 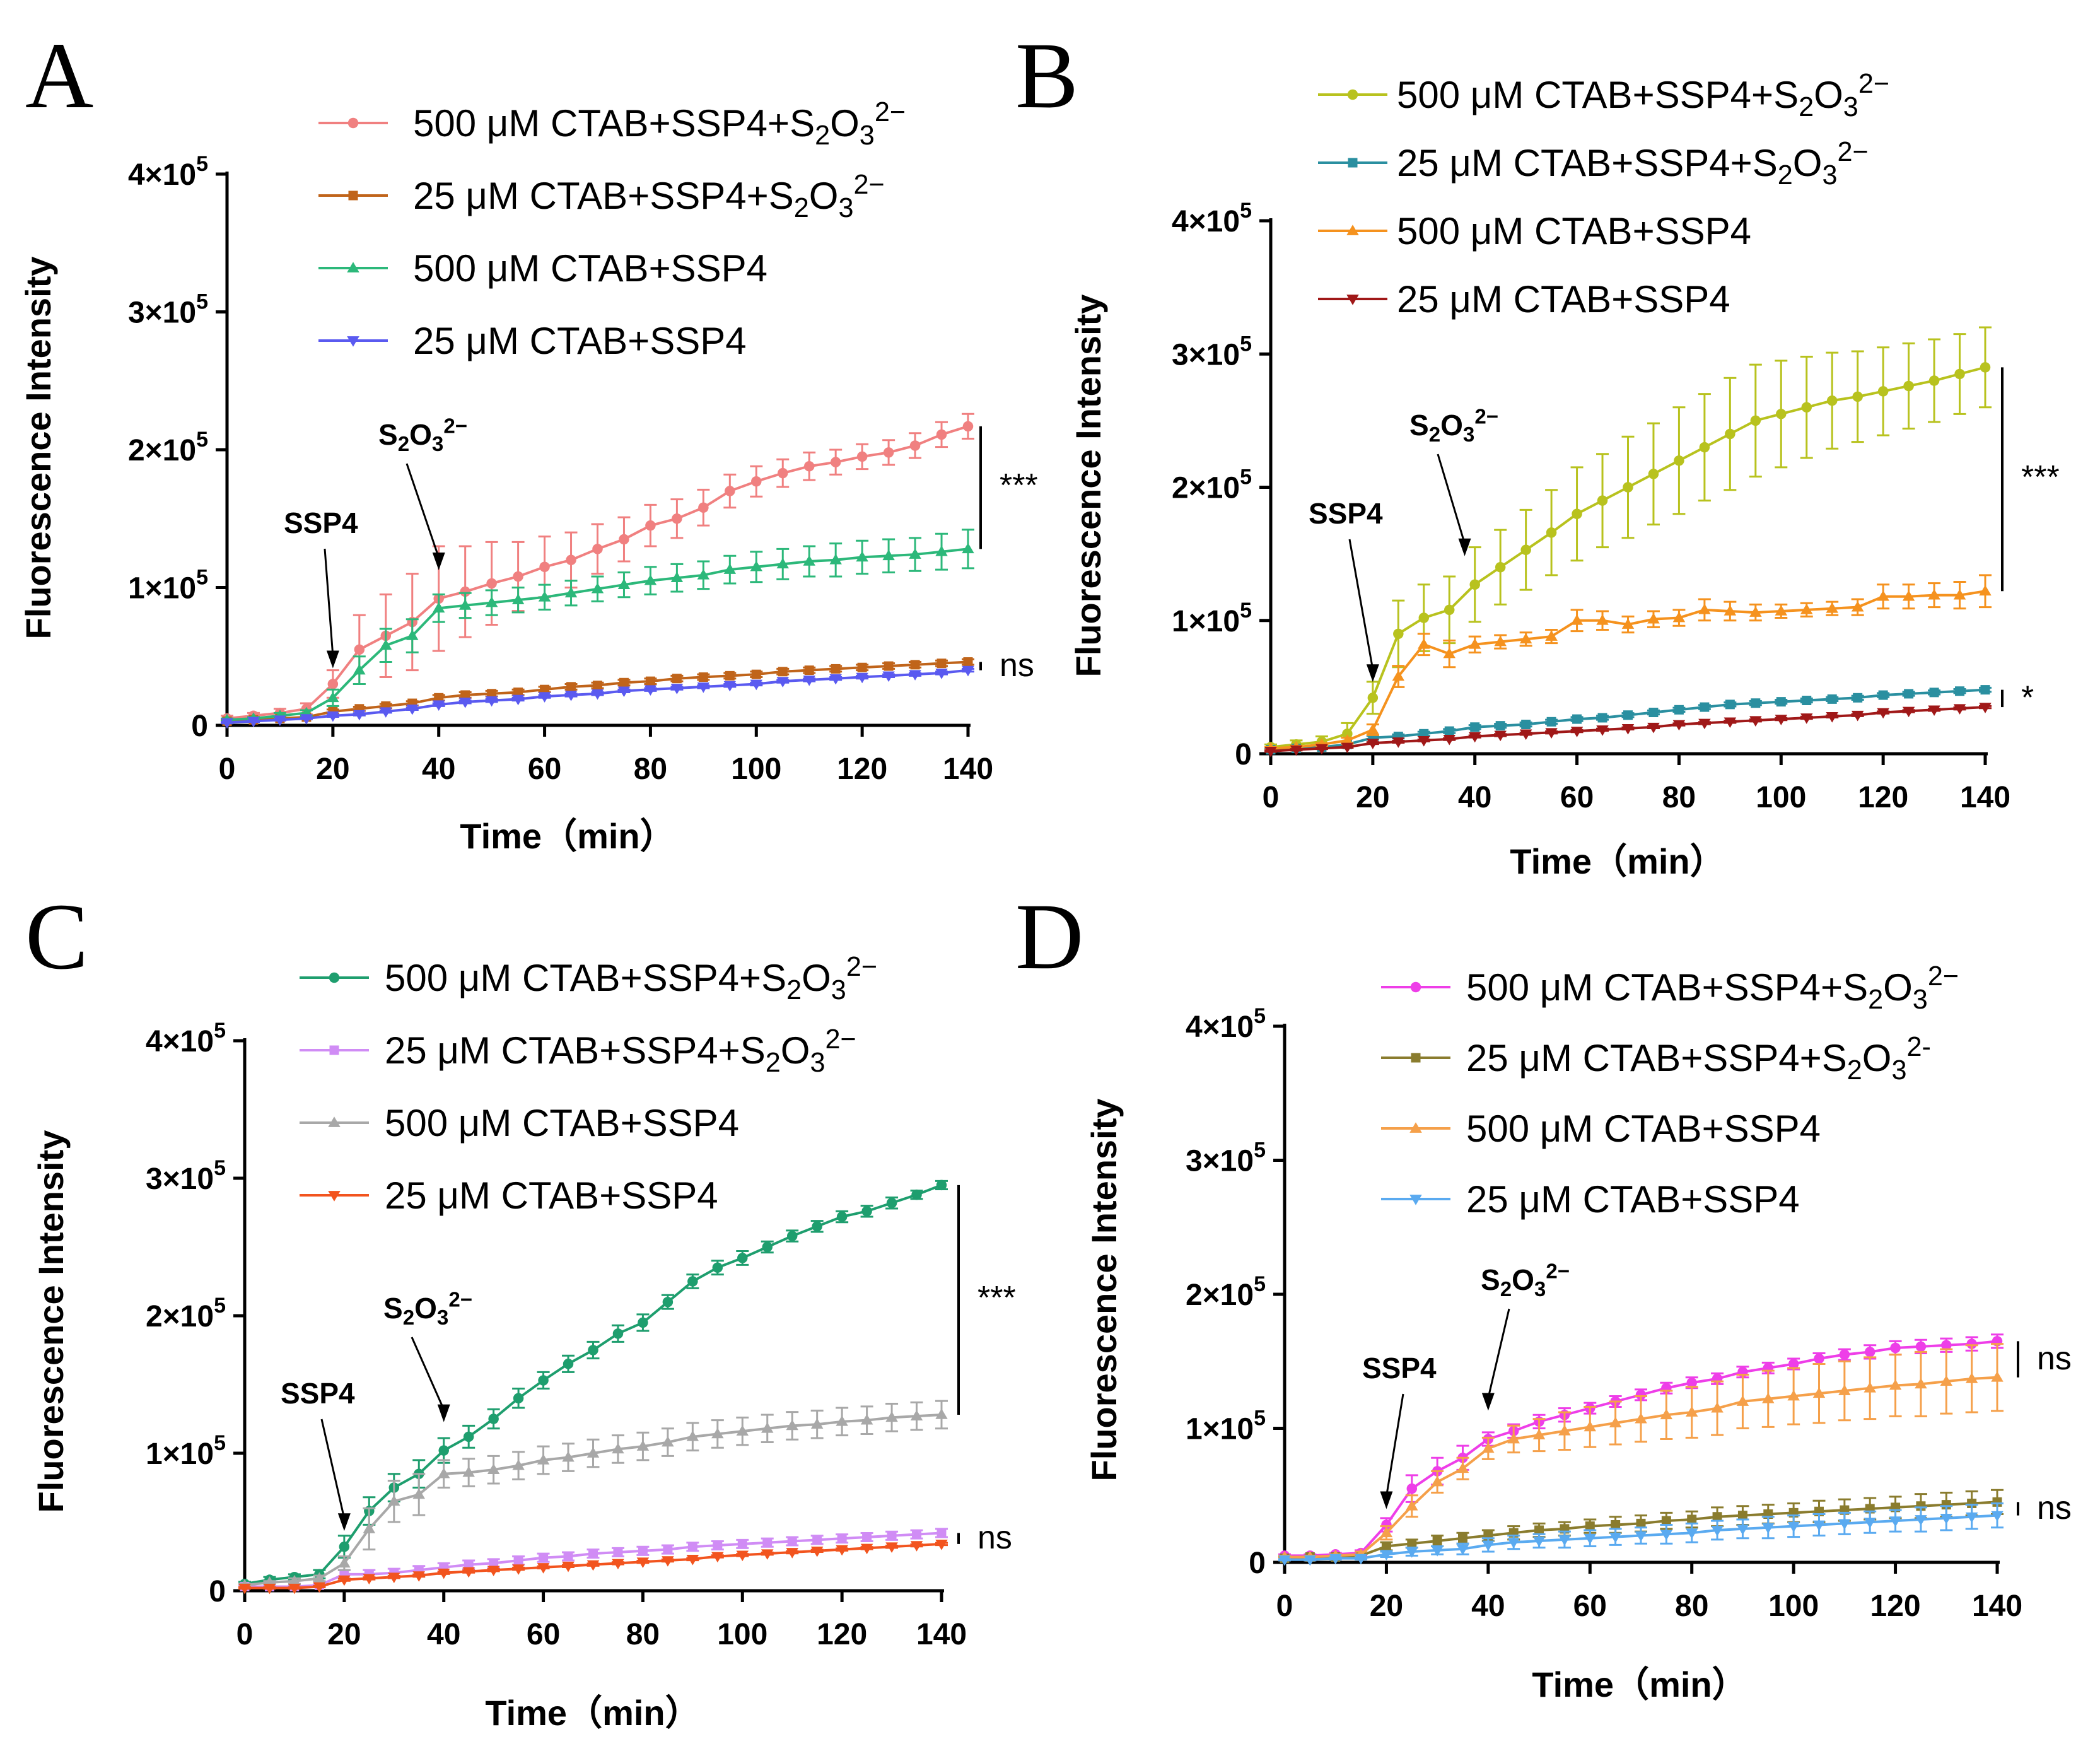 What do you see at coordinates (1997, 1606) in the screenshot?
I see `x-tick-label: 140` at bounding box center [1997, 1606].